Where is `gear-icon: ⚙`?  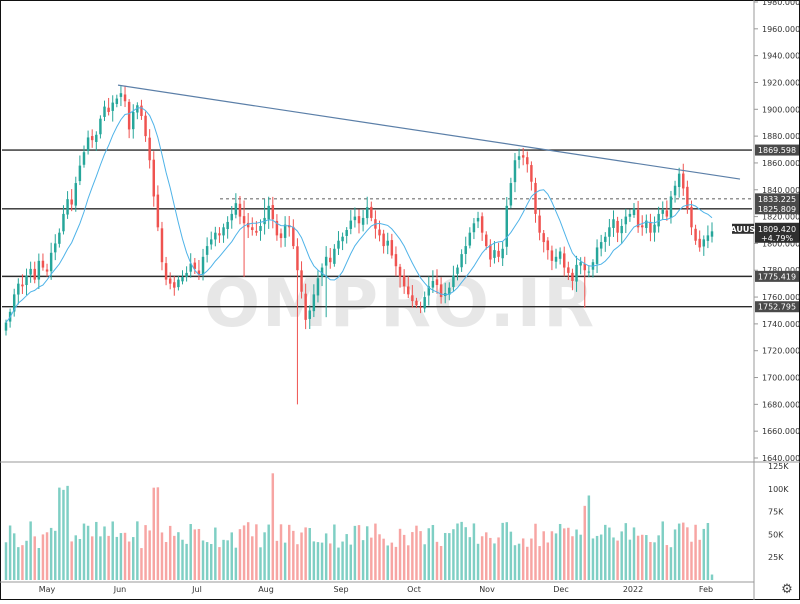
gear-icon: ⚙ is located at coordinates (787, 589).